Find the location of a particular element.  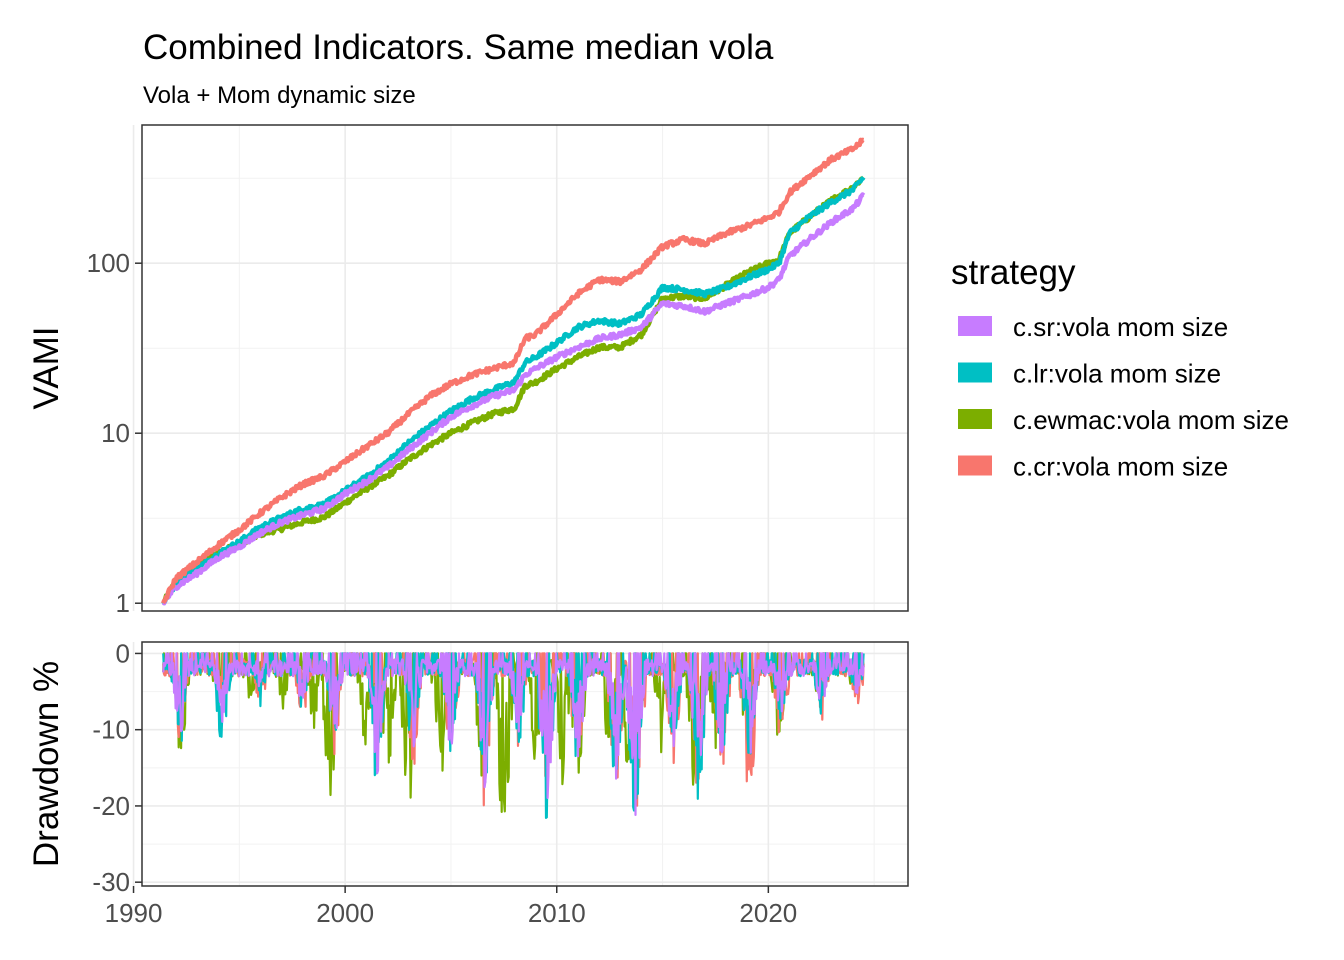

vami-y-tick-label: 10 is located at coordinates (115, 433).